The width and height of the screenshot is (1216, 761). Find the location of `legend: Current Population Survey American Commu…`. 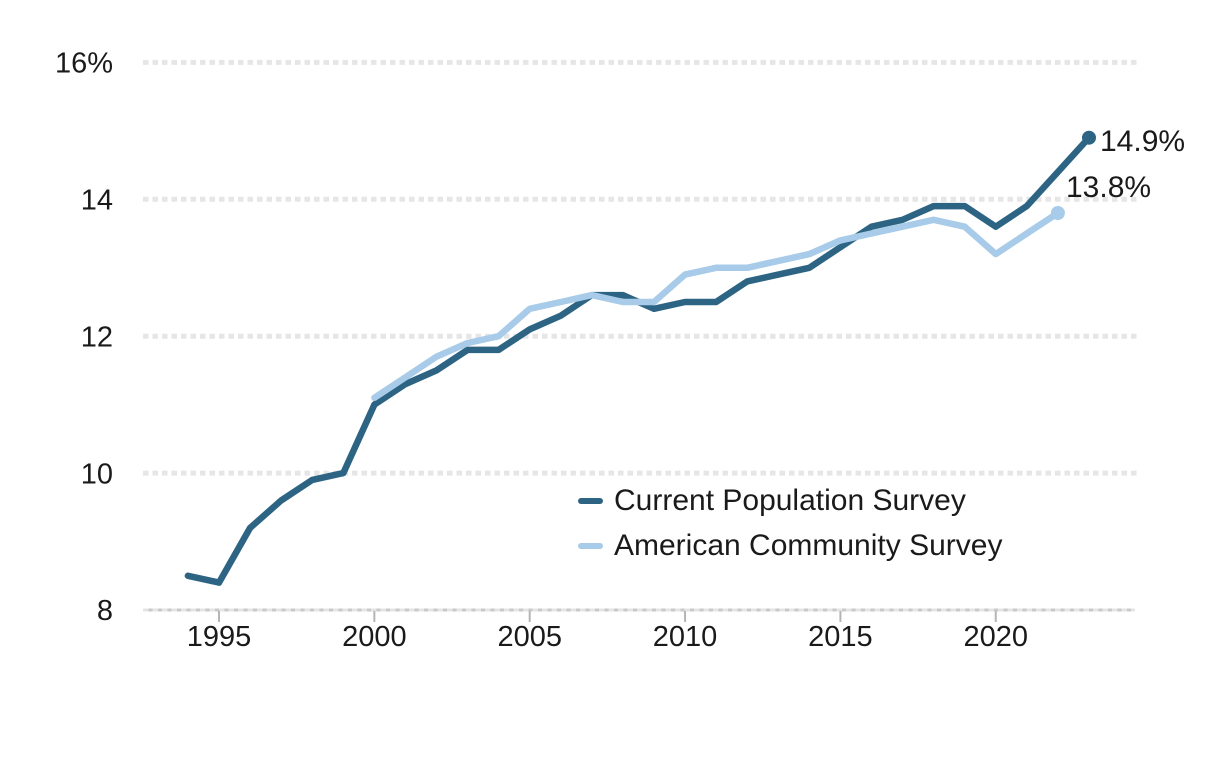

legend: Current Population Survey American Commu… is located at coordinates (790, 523).